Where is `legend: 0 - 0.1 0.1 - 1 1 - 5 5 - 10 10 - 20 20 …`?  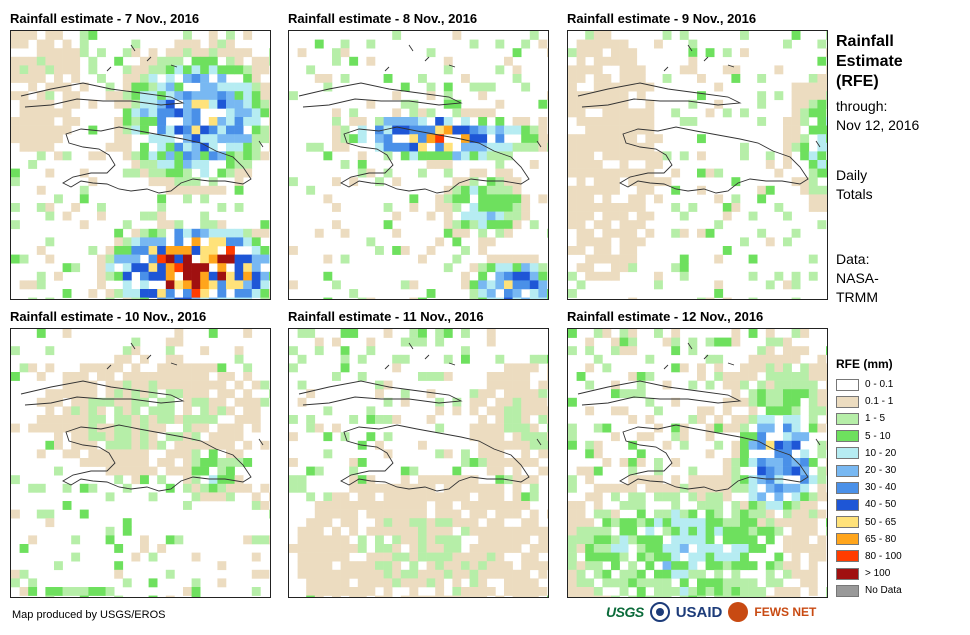
legend: 0 - 0.1 0.1 - 1 1 - 5 5 - 10 10 - 20 20 … is located at coordinates (869, 487).